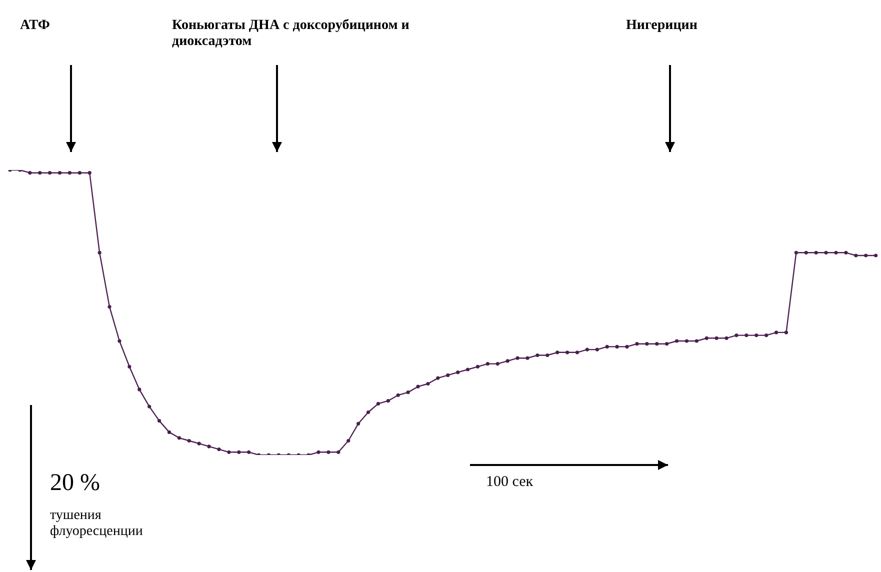 The width and height of the screenshot is (881, 572). What do you see at coordinates (35, 26) in the screenshot?
I see `text: АТФ` at bounding box center [35, 26].